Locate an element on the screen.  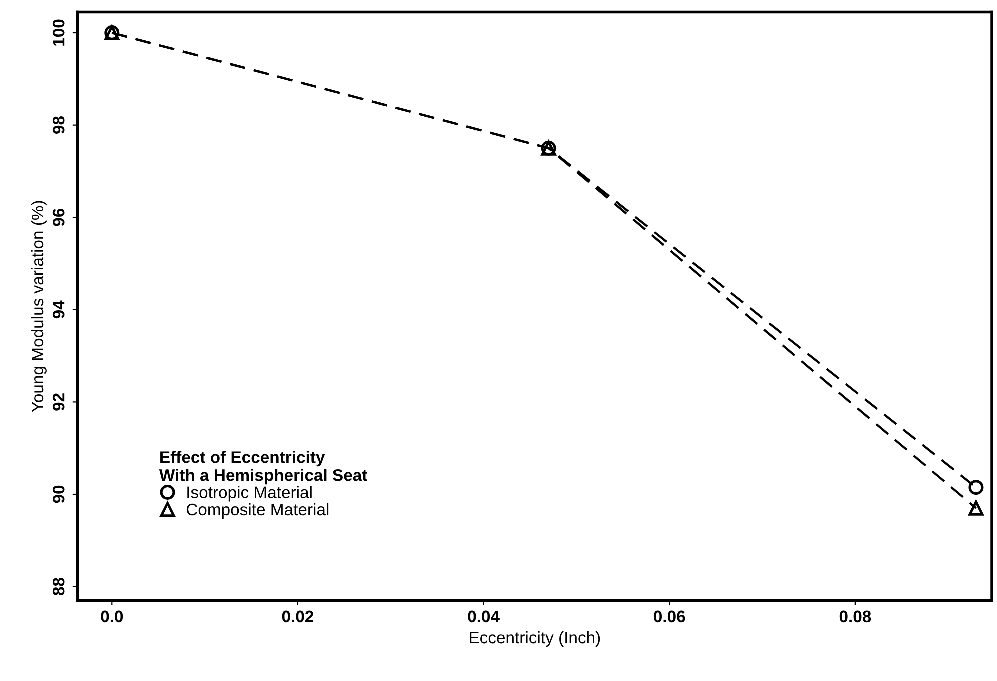
y-tick-label: 90 is located at coordinates (58, 495).